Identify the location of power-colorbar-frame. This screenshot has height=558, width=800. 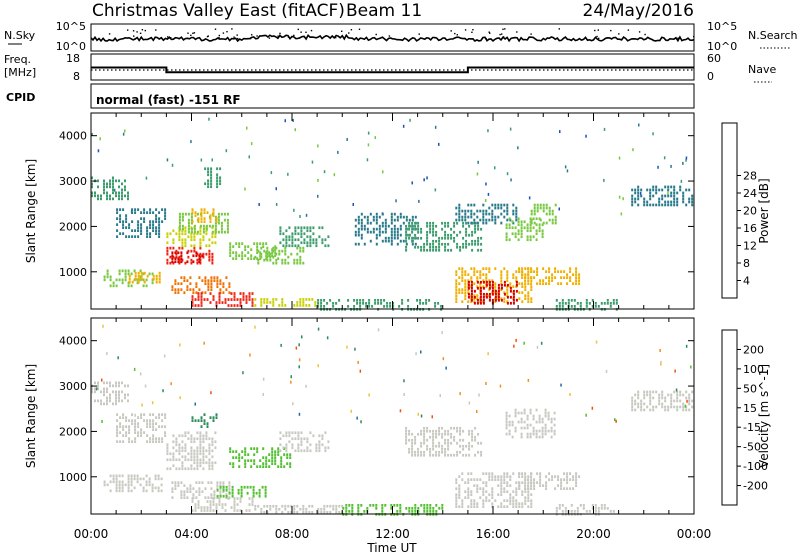
(729, 210).